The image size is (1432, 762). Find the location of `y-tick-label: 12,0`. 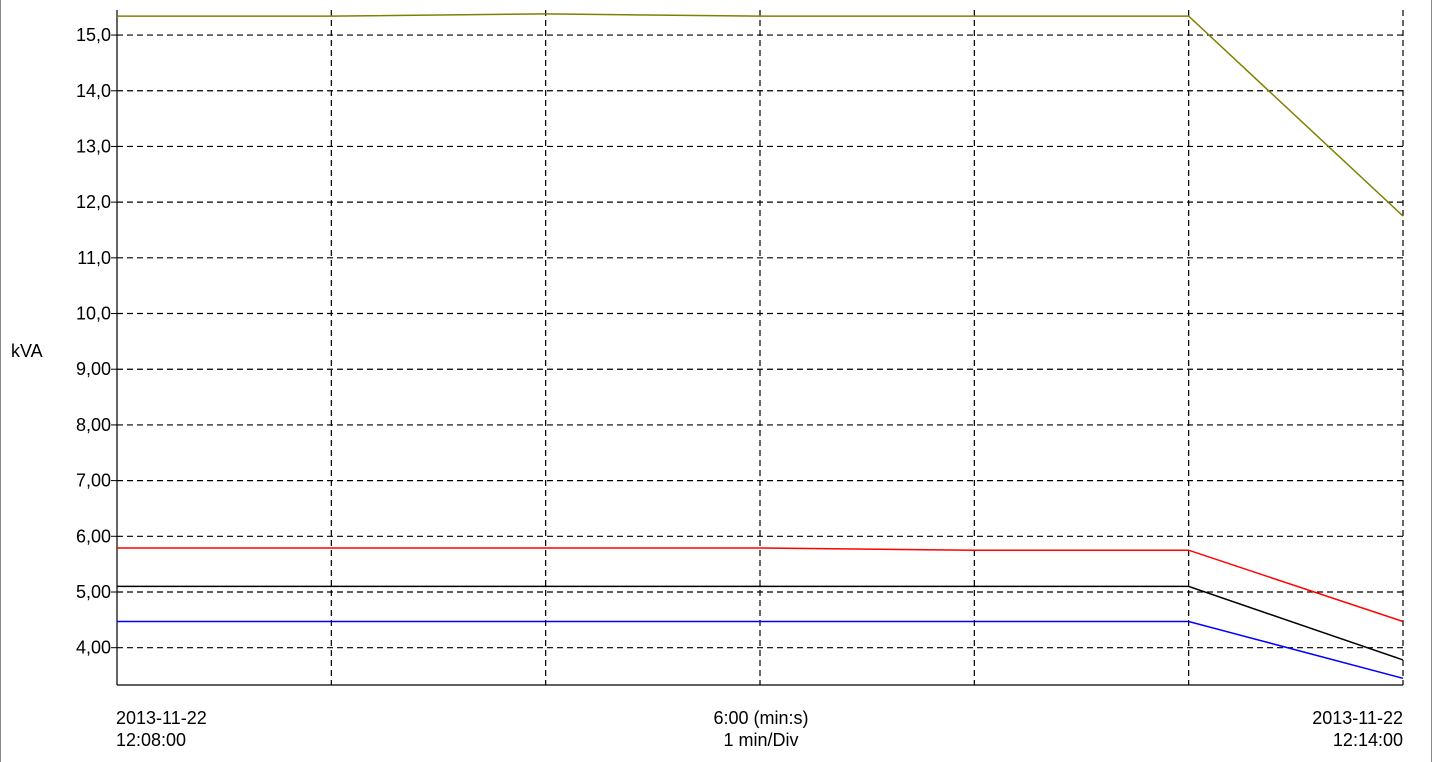

y-tick-label: 12,0 is located at coordinates (93, 202).